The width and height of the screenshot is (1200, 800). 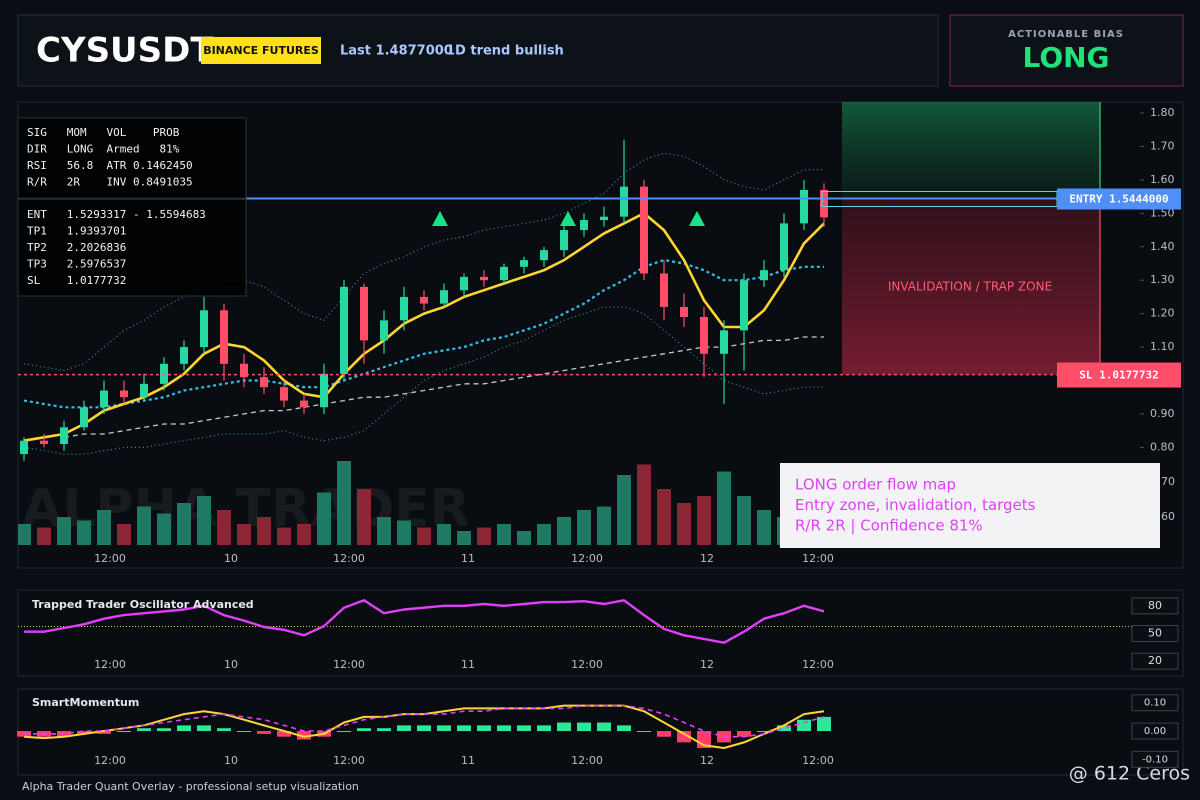 What do you see at coordinates (132, 207) in the screenshot?
I see `info-panel` at bounding box center [132, 207].